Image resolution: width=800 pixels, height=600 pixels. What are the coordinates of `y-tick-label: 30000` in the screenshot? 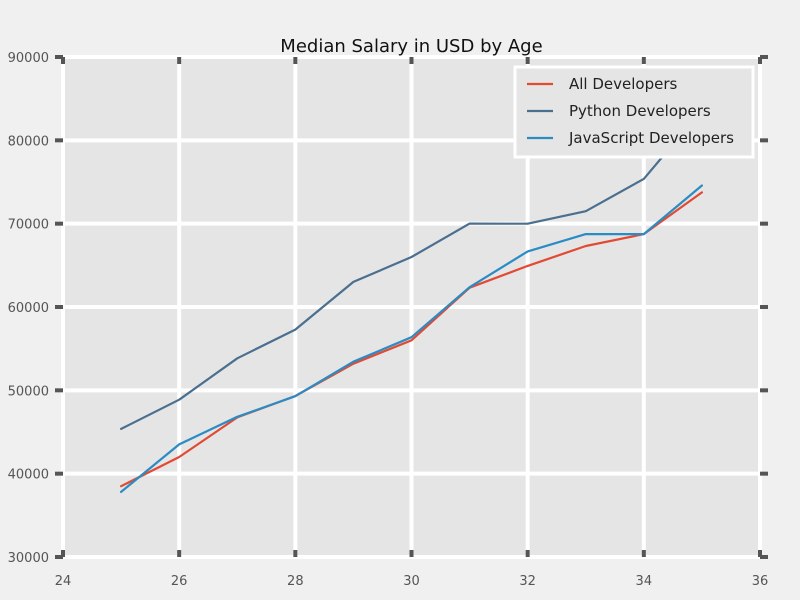 It's located at (28, 558).